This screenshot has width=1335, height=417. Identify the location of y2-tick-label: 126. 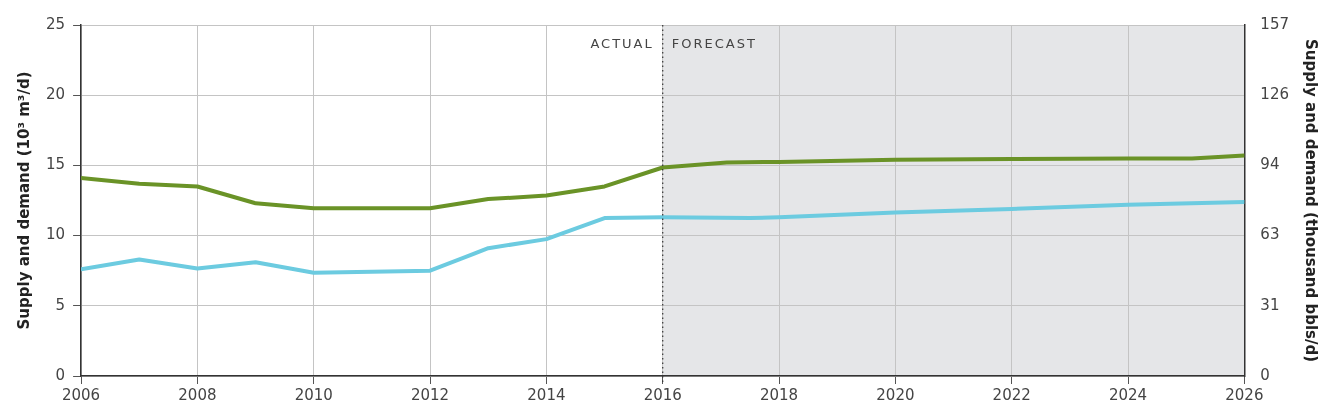
(1275, 94).